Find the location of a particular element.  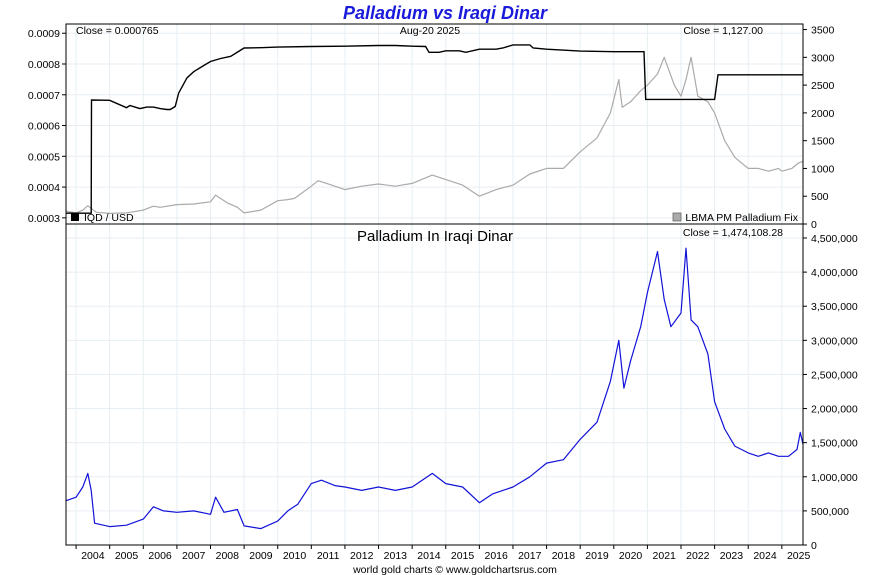

x-tick-label: 2023 is located at coordinates (732, 556).